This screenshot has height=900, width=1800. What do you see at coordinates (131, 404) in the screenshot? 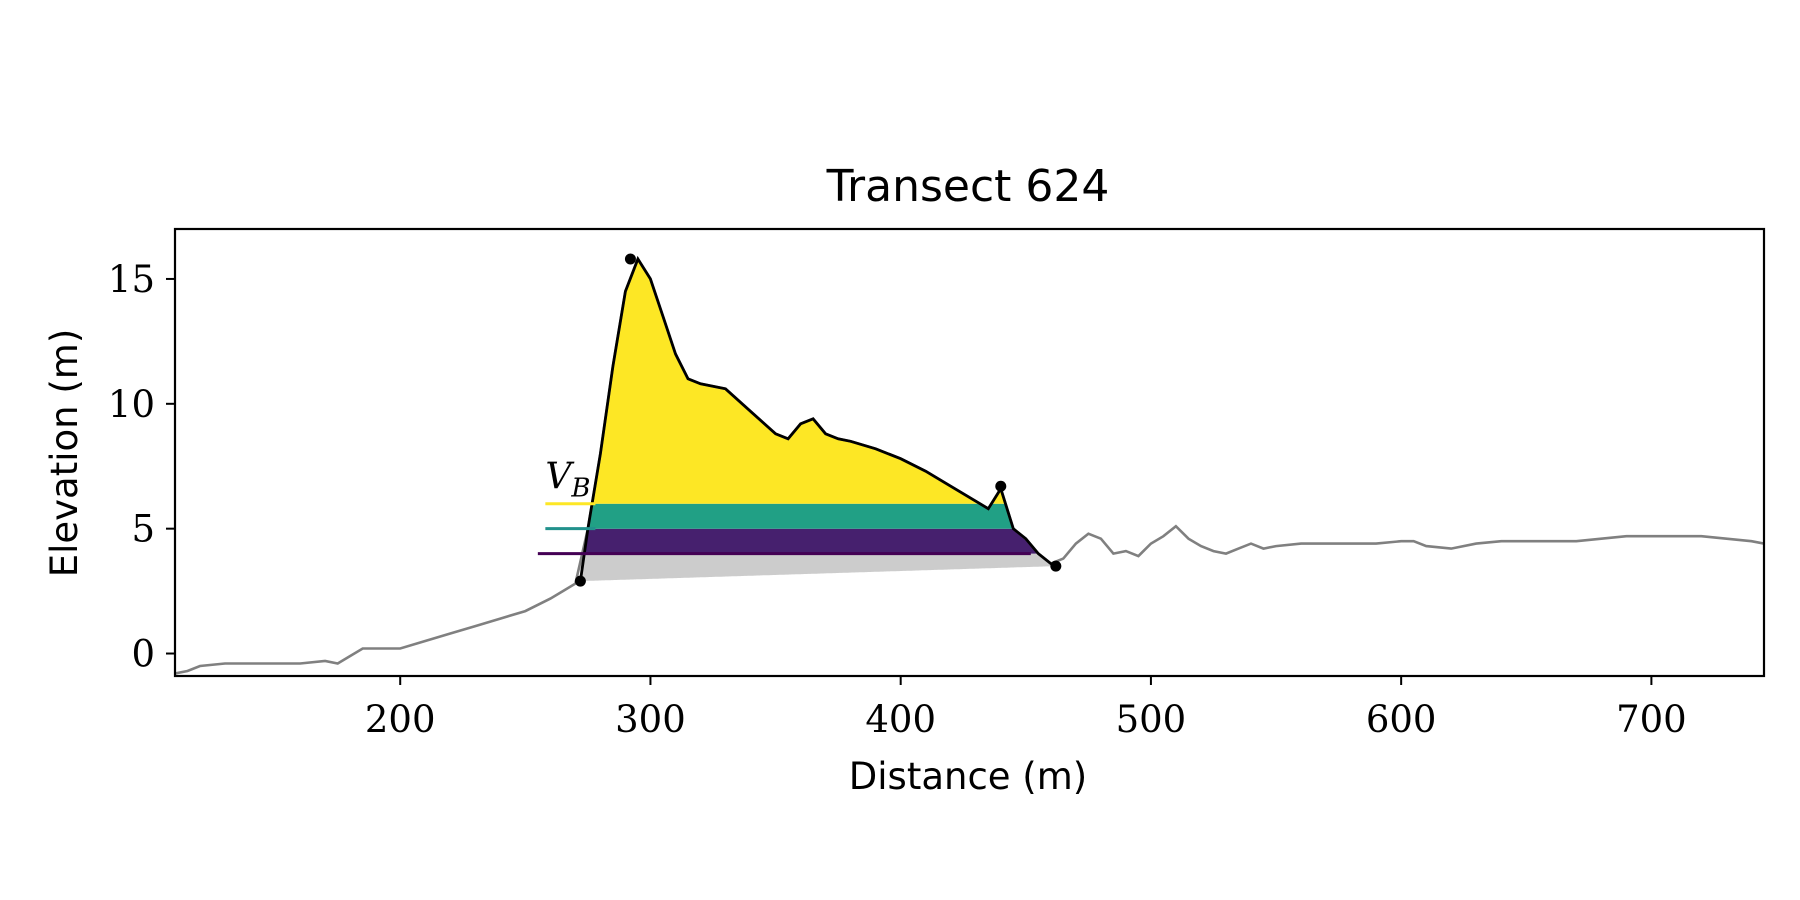
I see `y-tick-label: 10` at bounding box center [131, 404].